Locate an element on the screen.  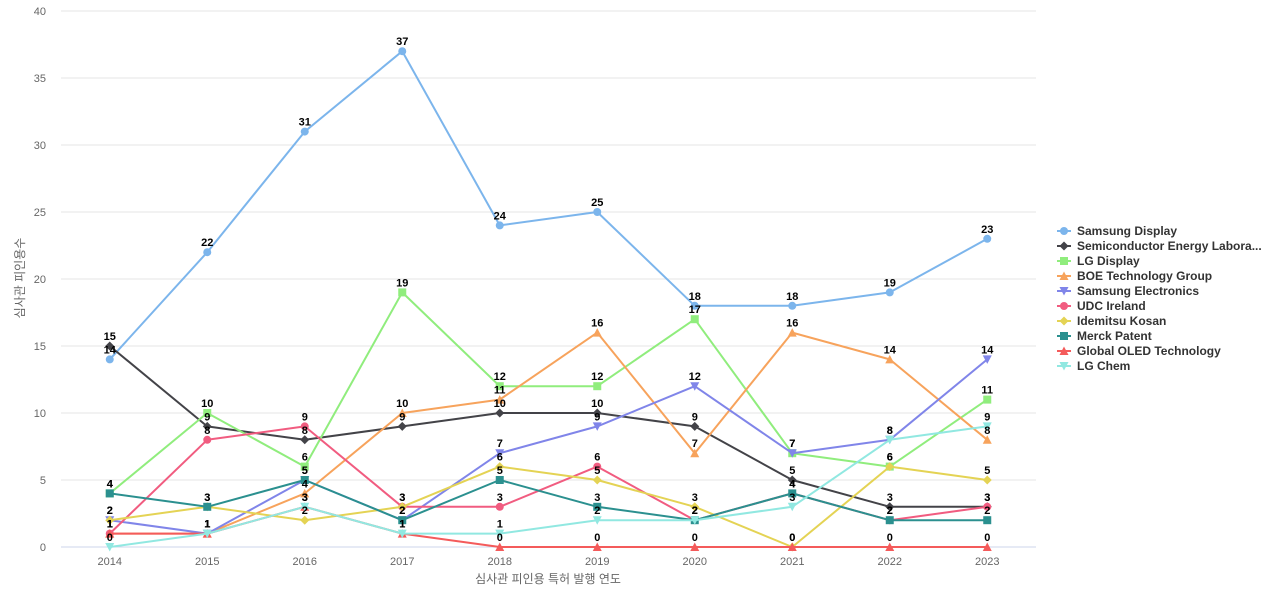
data-label: 14 is located at coordinates (890, 350).